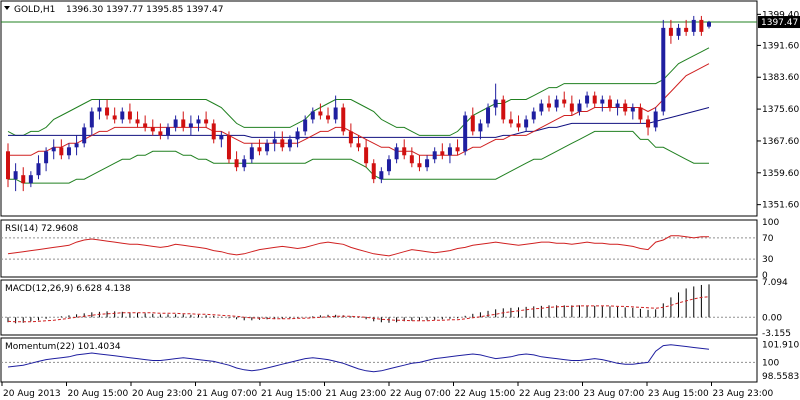 Image resolution: width=800 pixels, height=400 pixels. I want to click on symbol-header: GOLD,H1 1396.30 1397.77 1395.85 1397.47, so click(113, 10).